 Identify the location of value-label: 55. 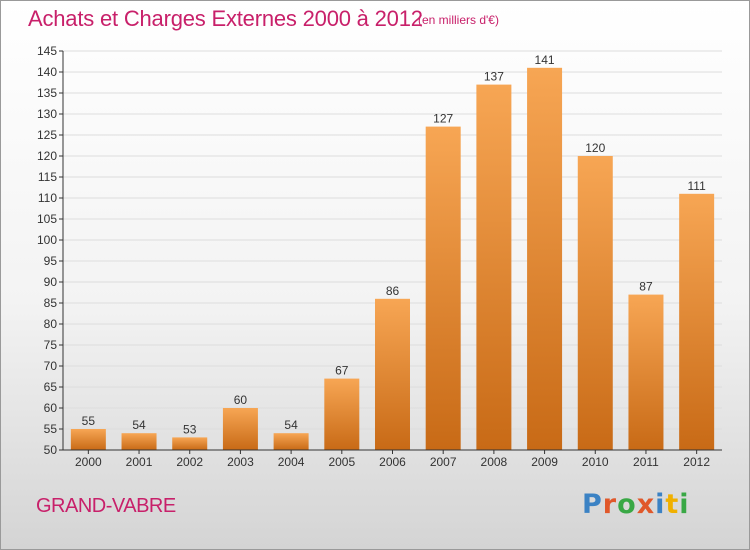
(89, 421).